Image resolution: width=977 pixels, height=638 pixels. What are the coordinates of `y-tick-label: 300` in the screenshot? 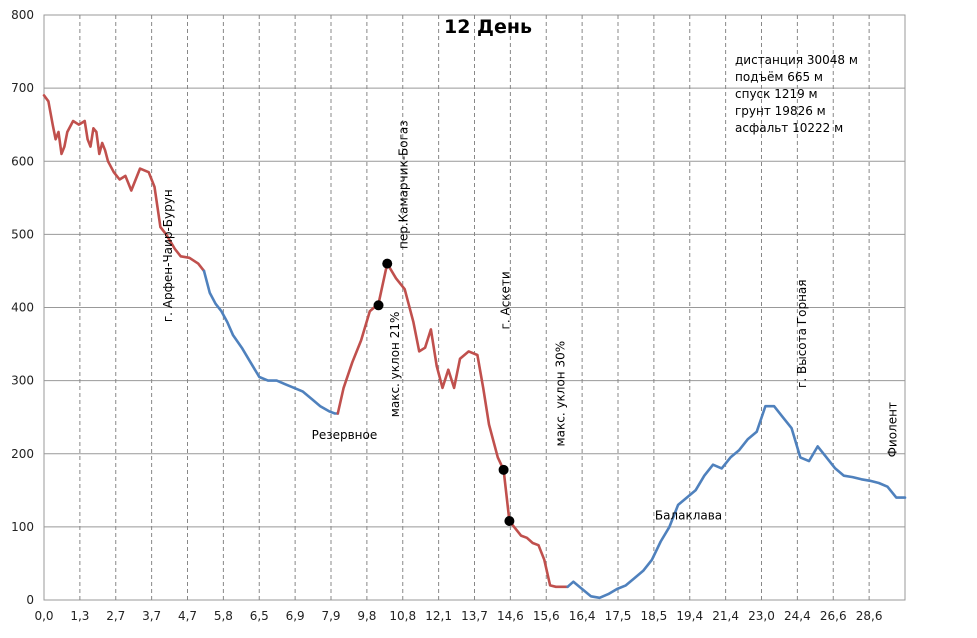 It's located at (22, 381).